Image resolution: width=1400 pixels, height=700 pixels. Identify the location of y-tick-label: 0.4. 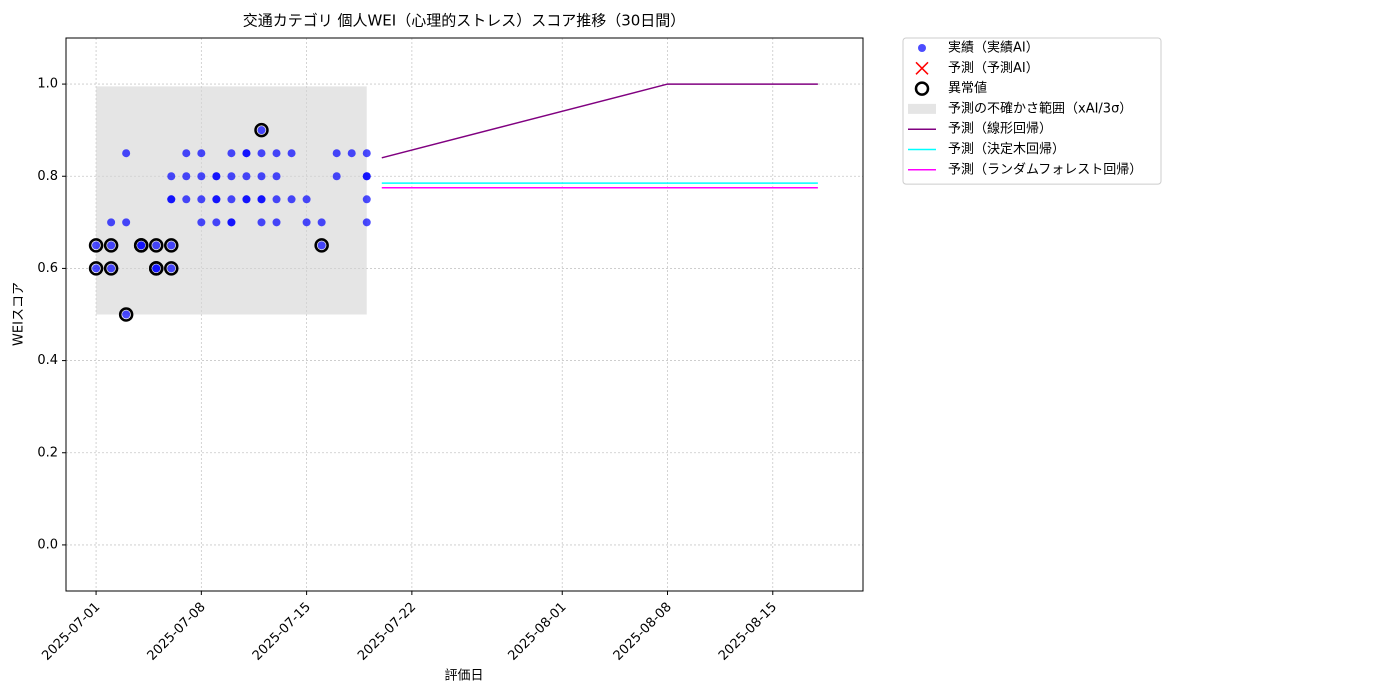
(47, 360).